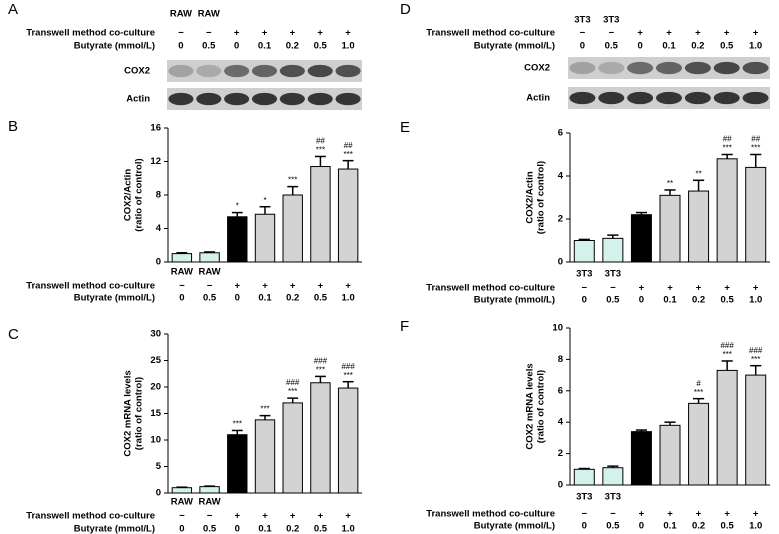  What do you see at coordinates (560, 390) in the screenshot?
I see `y-tick-label: 6` at bounding box center [560, 390].